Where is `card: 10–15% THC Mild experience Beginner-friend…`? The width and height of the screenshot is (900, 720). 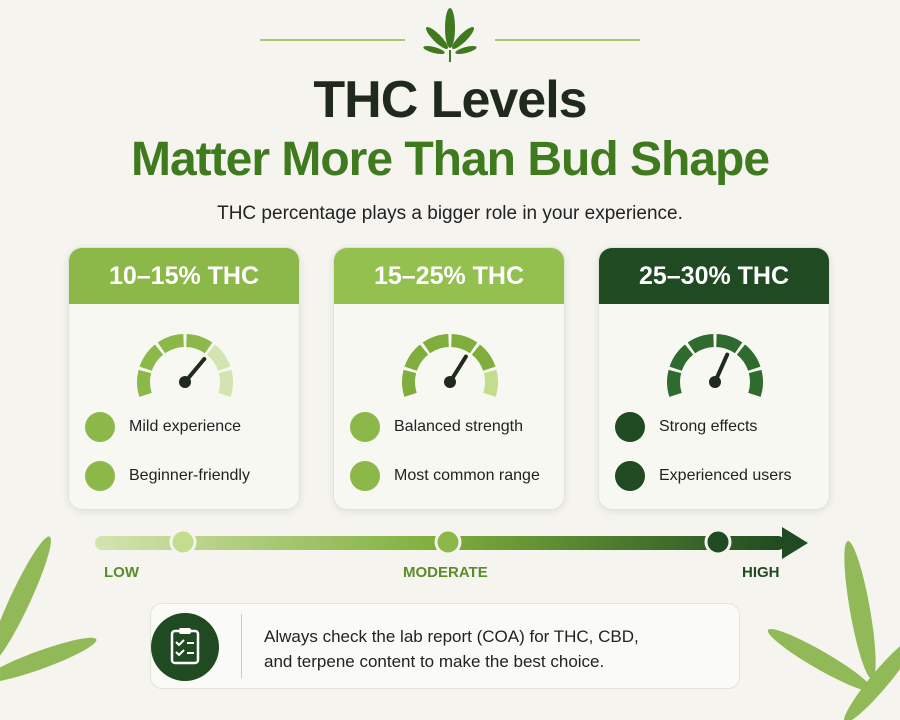 card: 10–15% THC Mild experience Beginner-friend… is located at coordinates (184, 378).